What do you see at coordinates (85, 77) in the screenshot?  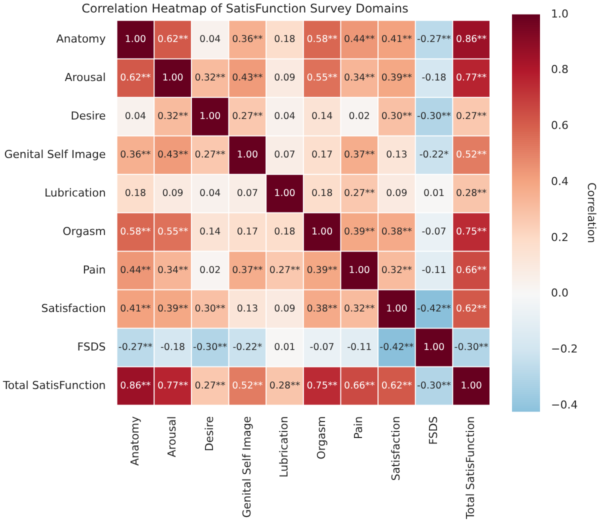 I see `y-tick-label: Arousal` at bounding box center [85, 77].